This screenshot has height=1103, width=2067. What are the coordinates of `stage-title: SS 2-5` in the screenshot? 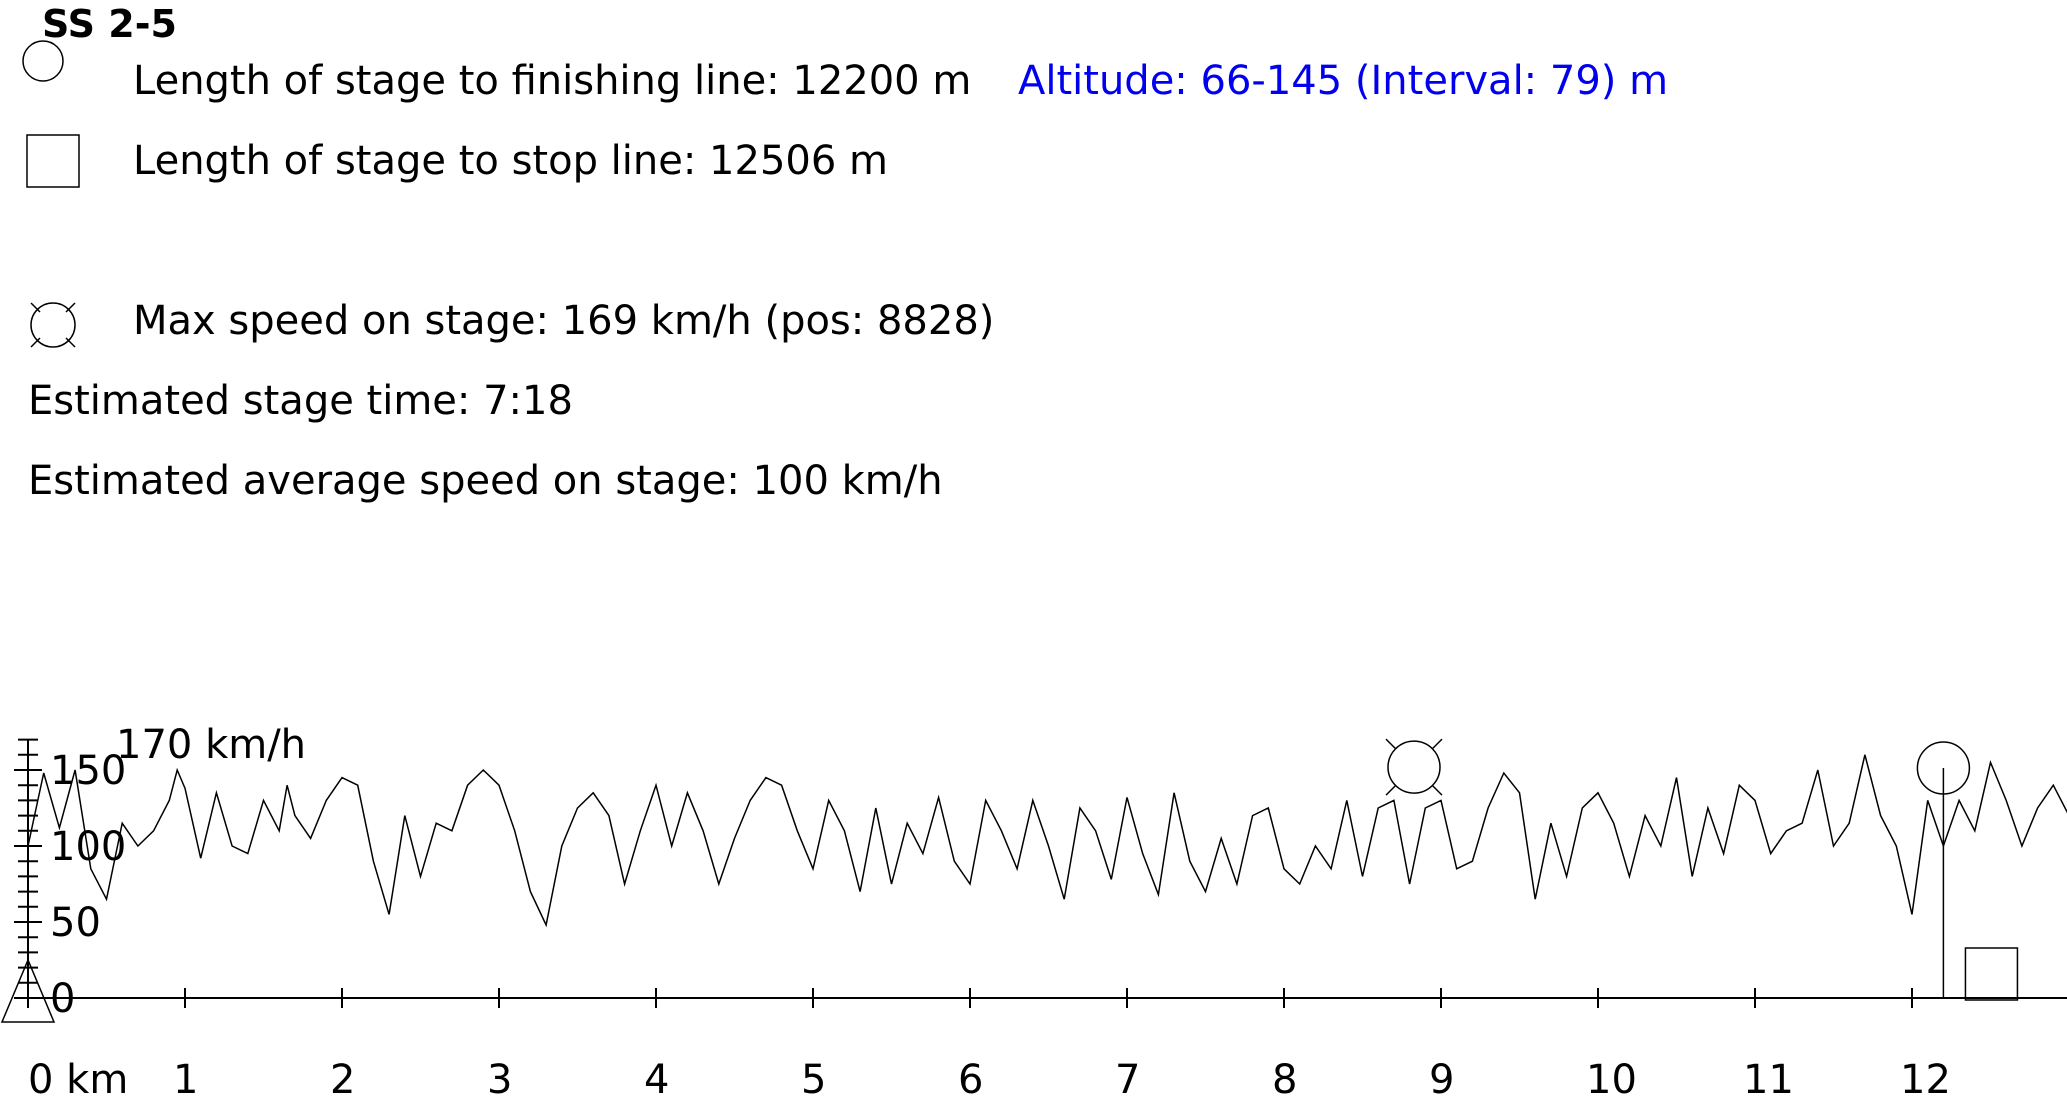 It's located at (109, 24).